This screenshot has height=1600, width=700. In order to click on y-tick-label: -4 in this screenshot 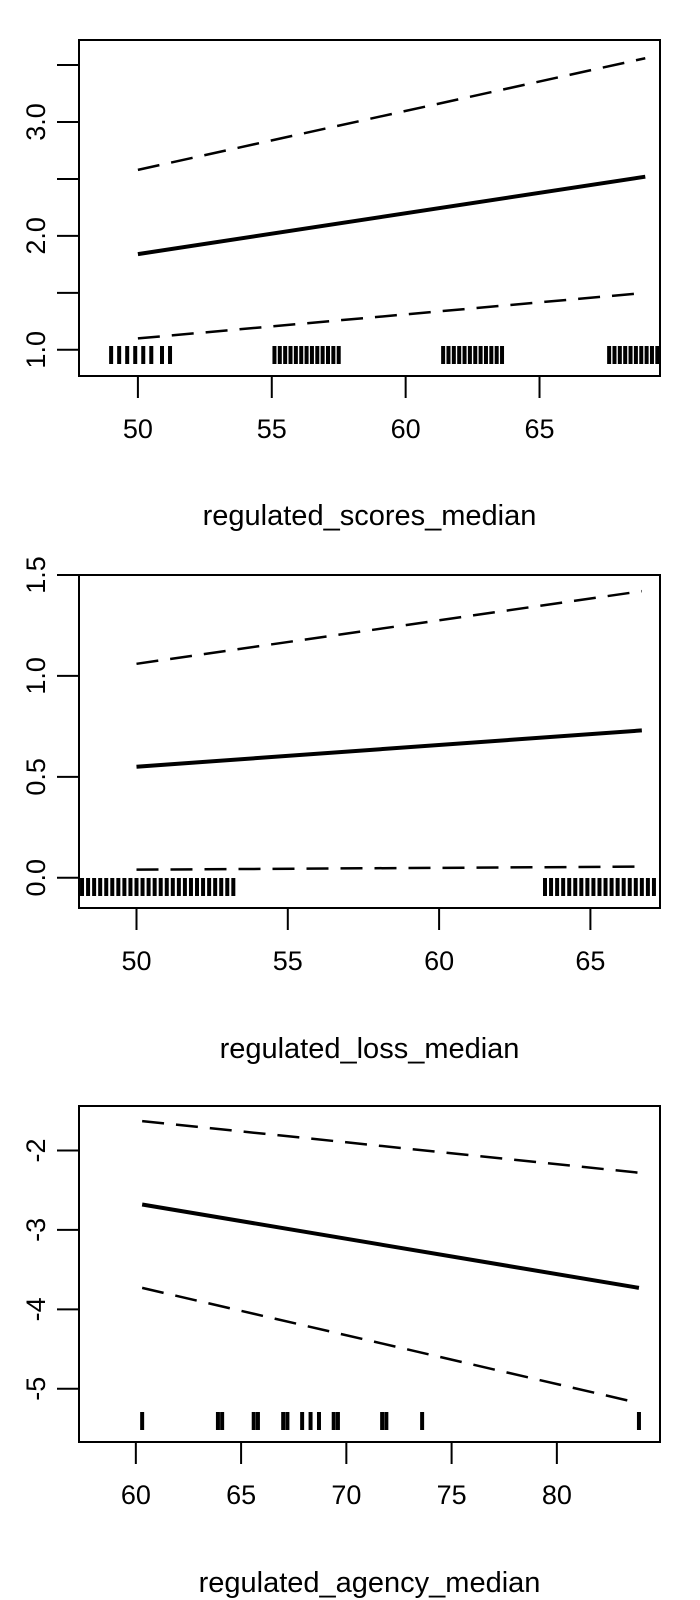, I will do `click(36, 1309)`.